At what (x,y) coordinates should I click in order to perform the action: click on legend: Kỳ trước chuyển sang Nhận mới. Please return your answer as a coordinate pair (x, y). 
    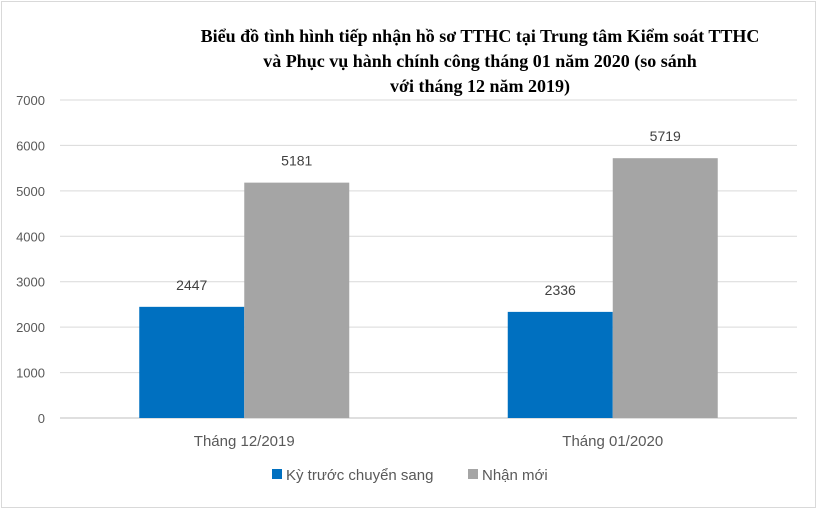
    Looking at the image, I should click on (410, 475).